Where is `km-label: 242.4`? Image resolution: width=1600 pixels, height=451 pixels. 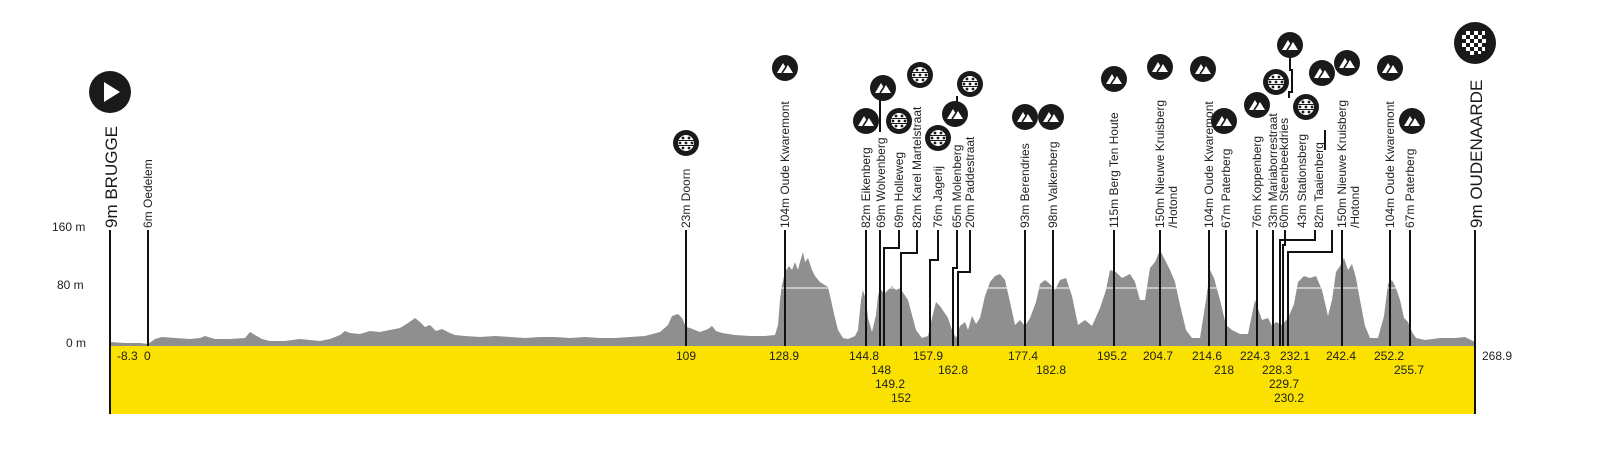
km-label: 242.4 is located at coordinates (1341, 356).